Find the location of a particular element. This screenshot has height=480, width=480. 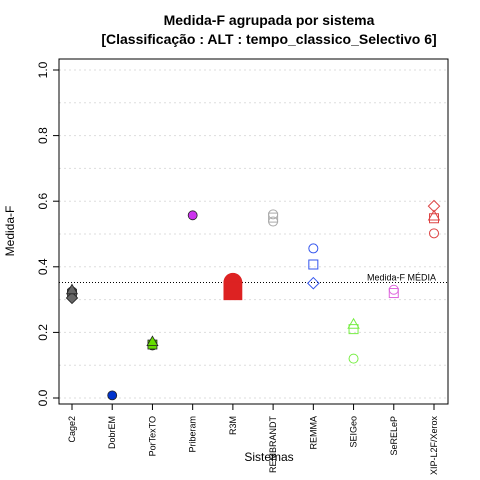

x-tick-label: R3M is located at coordinates (233, 425).